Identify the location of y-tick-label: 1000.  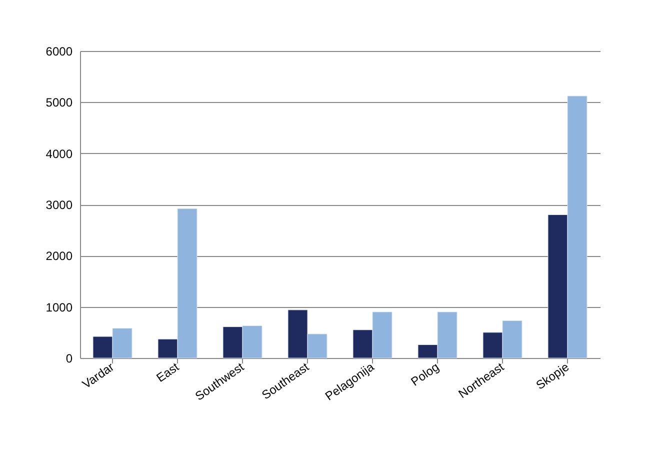
(59, 307).